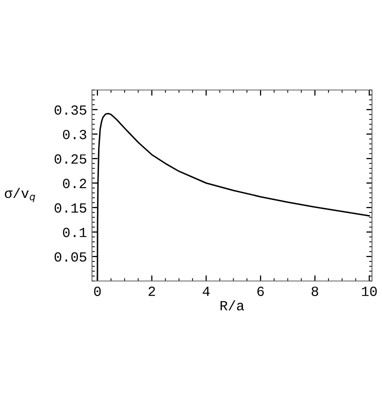 This screenshot has width=382, height=409. Describe the element at coordinates (20, 195) in the screenshot. I see `y-axis-title: σ/v$_{q}$` at that location.